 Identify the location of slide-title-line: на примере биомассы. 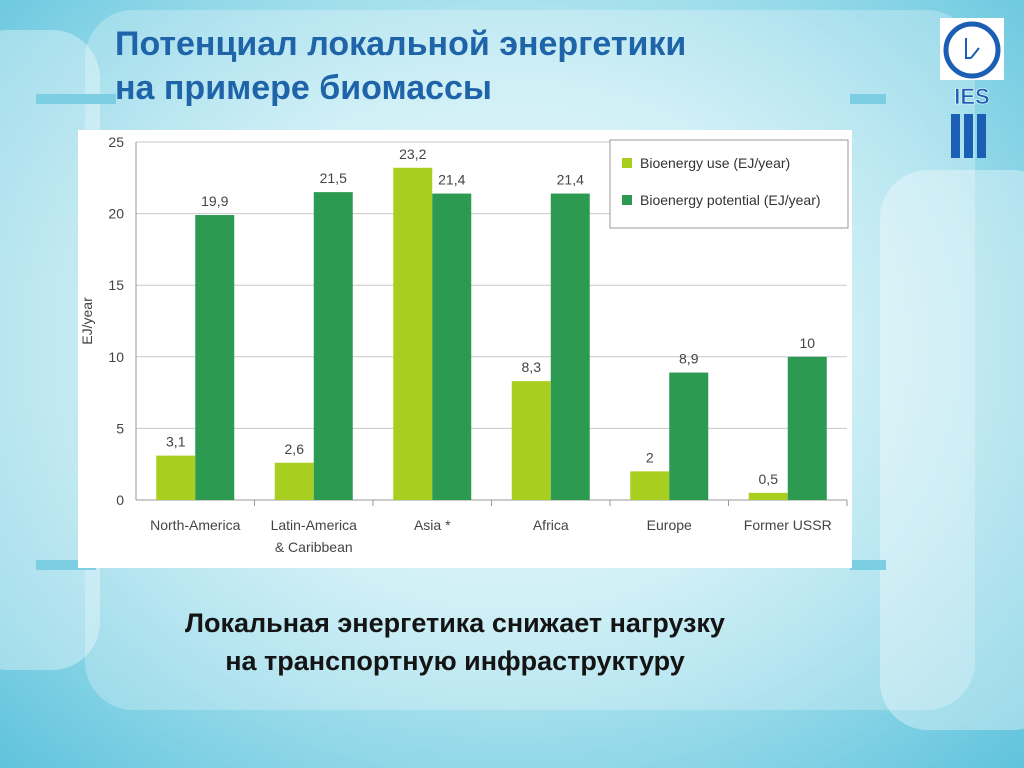
(303, 88).